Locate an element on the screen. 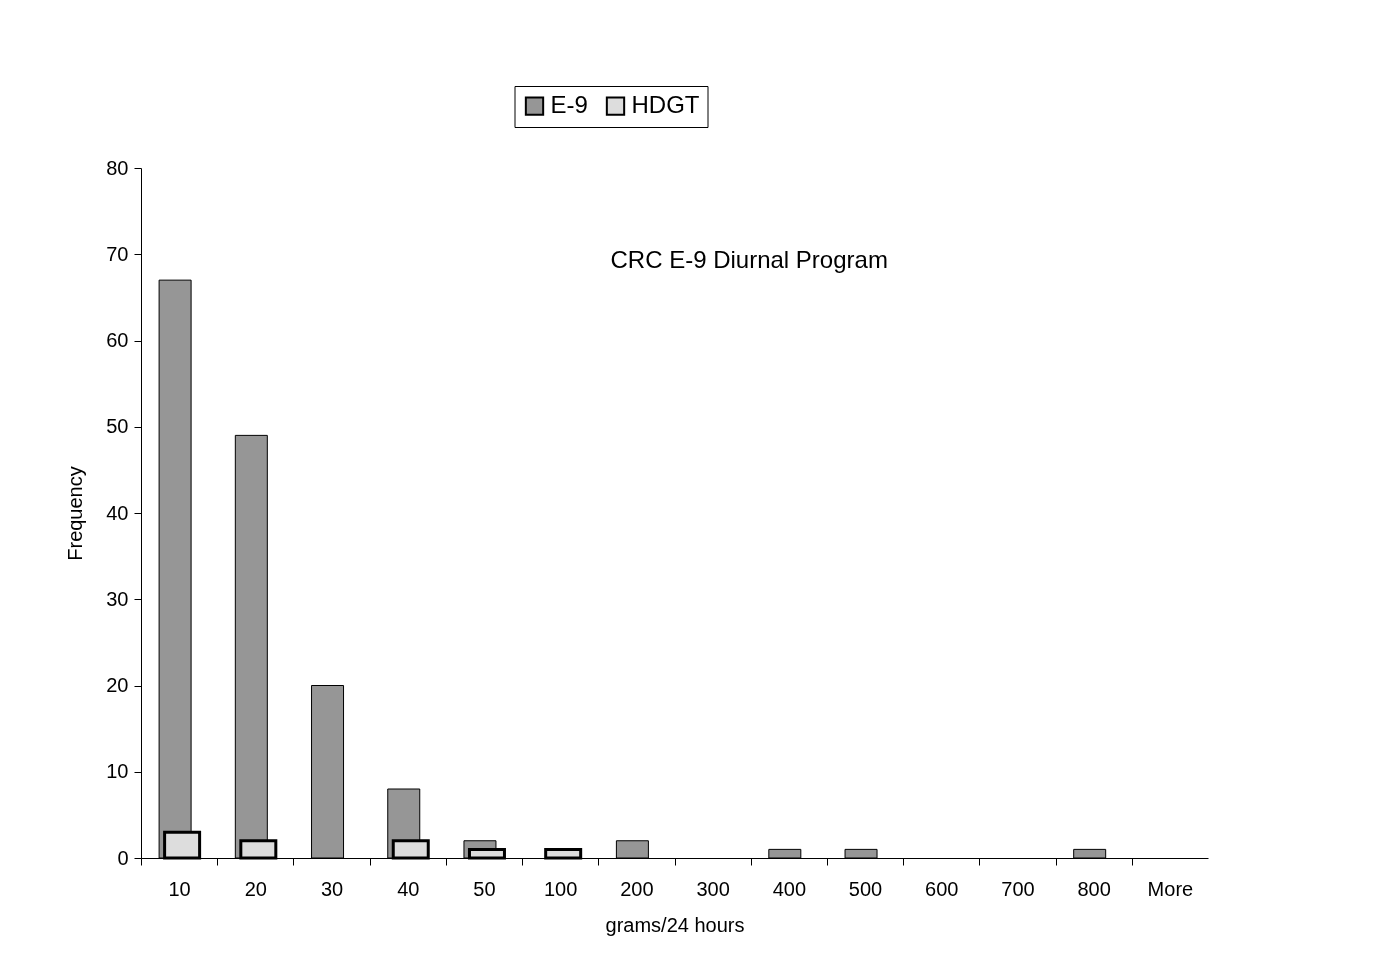 This screenshot has width=1389, height=980. x-tick-label: 500 is located at coordinates (865, 888).